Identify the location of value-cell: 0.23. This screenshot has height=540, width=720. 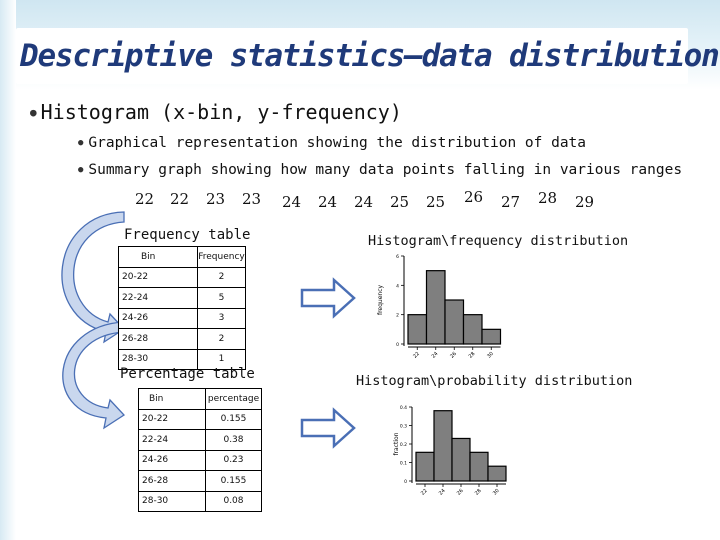
(233, 460).